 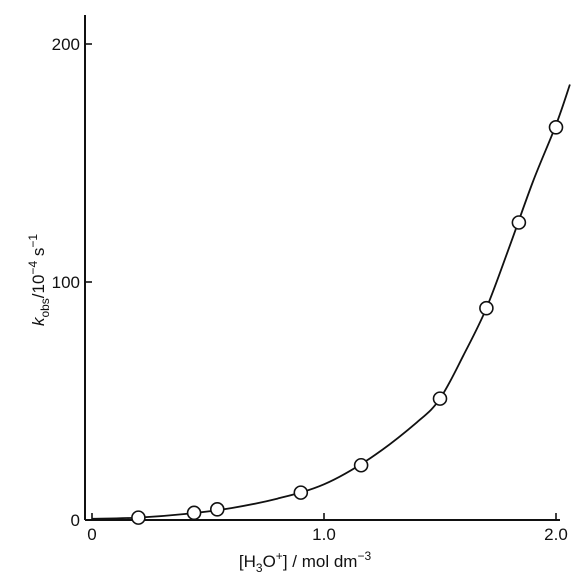 I want to click on x-tick-label: 2.0, so click(x=556, y=534).